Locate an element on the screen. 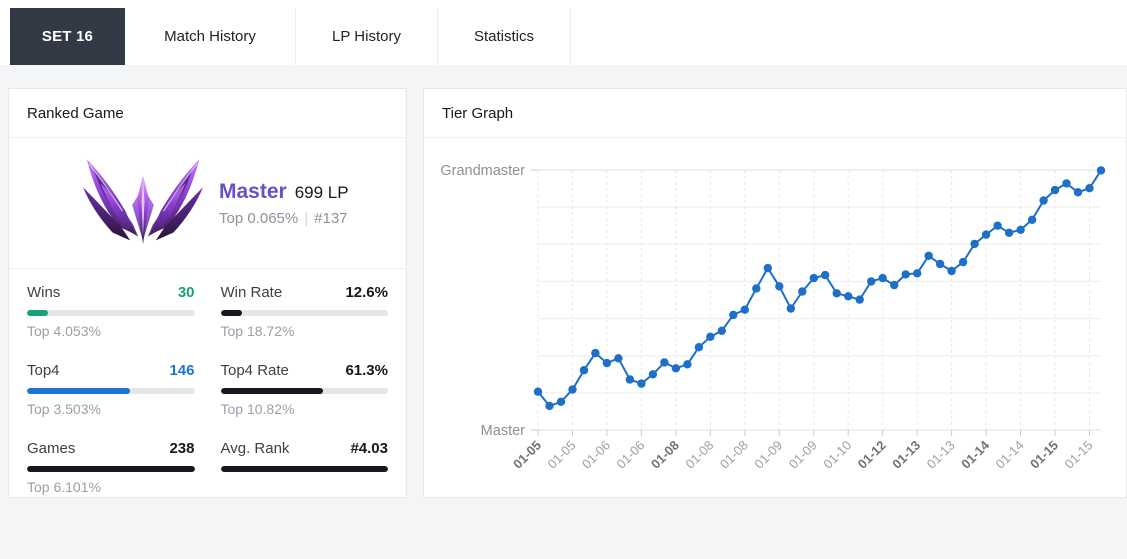 Image resolution: width=1127 pixels, height=559 pixels. svg-text: 01-10 is located at coordinates (837, 455).